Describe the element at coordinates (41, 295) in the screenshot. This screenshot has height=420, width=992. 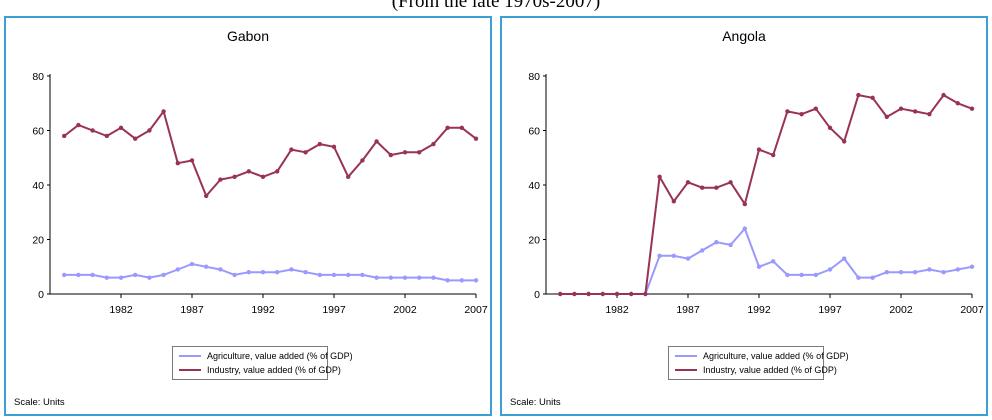
I see `y-tick-label: 0` at that location.